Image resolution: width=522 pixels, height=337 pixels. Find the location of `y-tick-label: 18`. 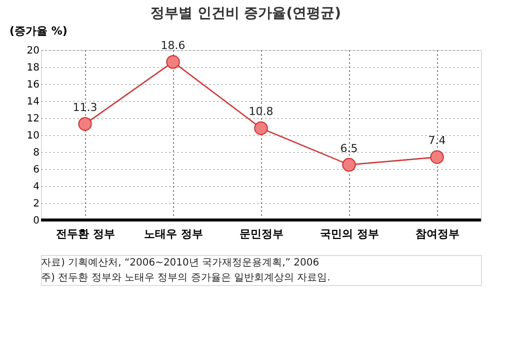

y-tick-label: 18 is located at coordinates (33, 68).